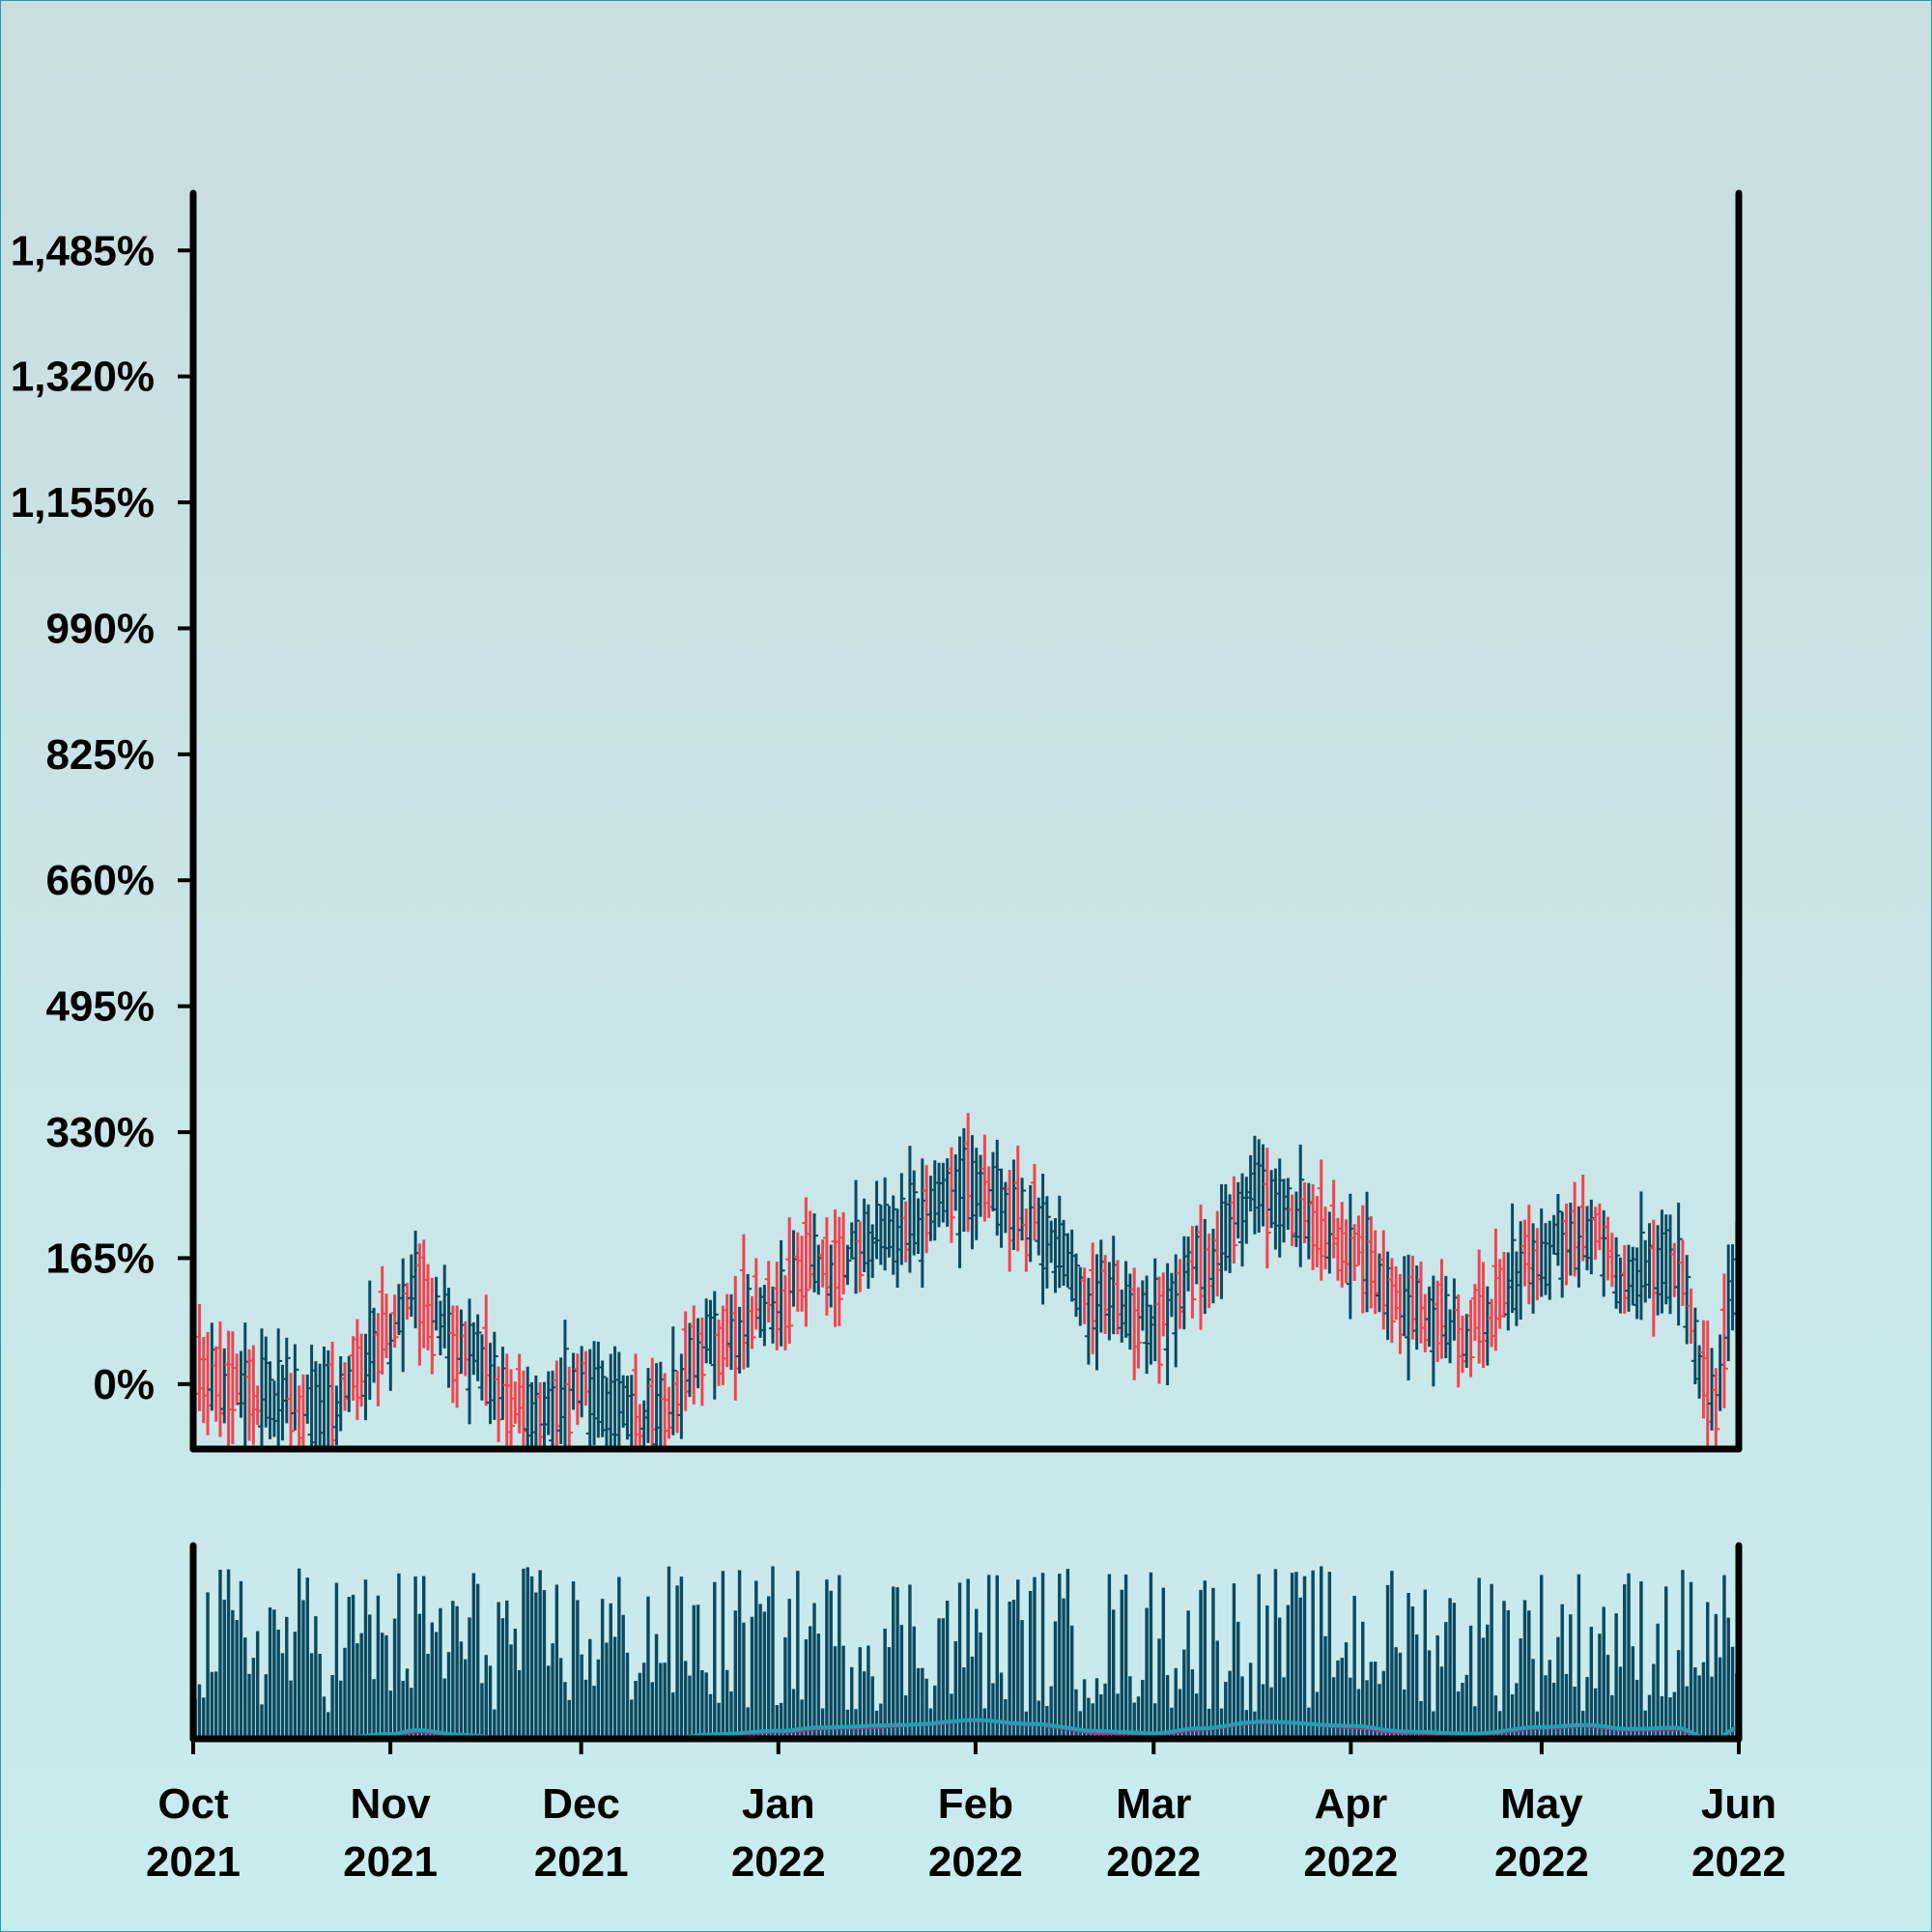 The height and width of the screenshot is (1932, 1932). Describe the element at coordinates (100, 1132) in the screenshot. I see `y-tick-label: 330%` at that location.